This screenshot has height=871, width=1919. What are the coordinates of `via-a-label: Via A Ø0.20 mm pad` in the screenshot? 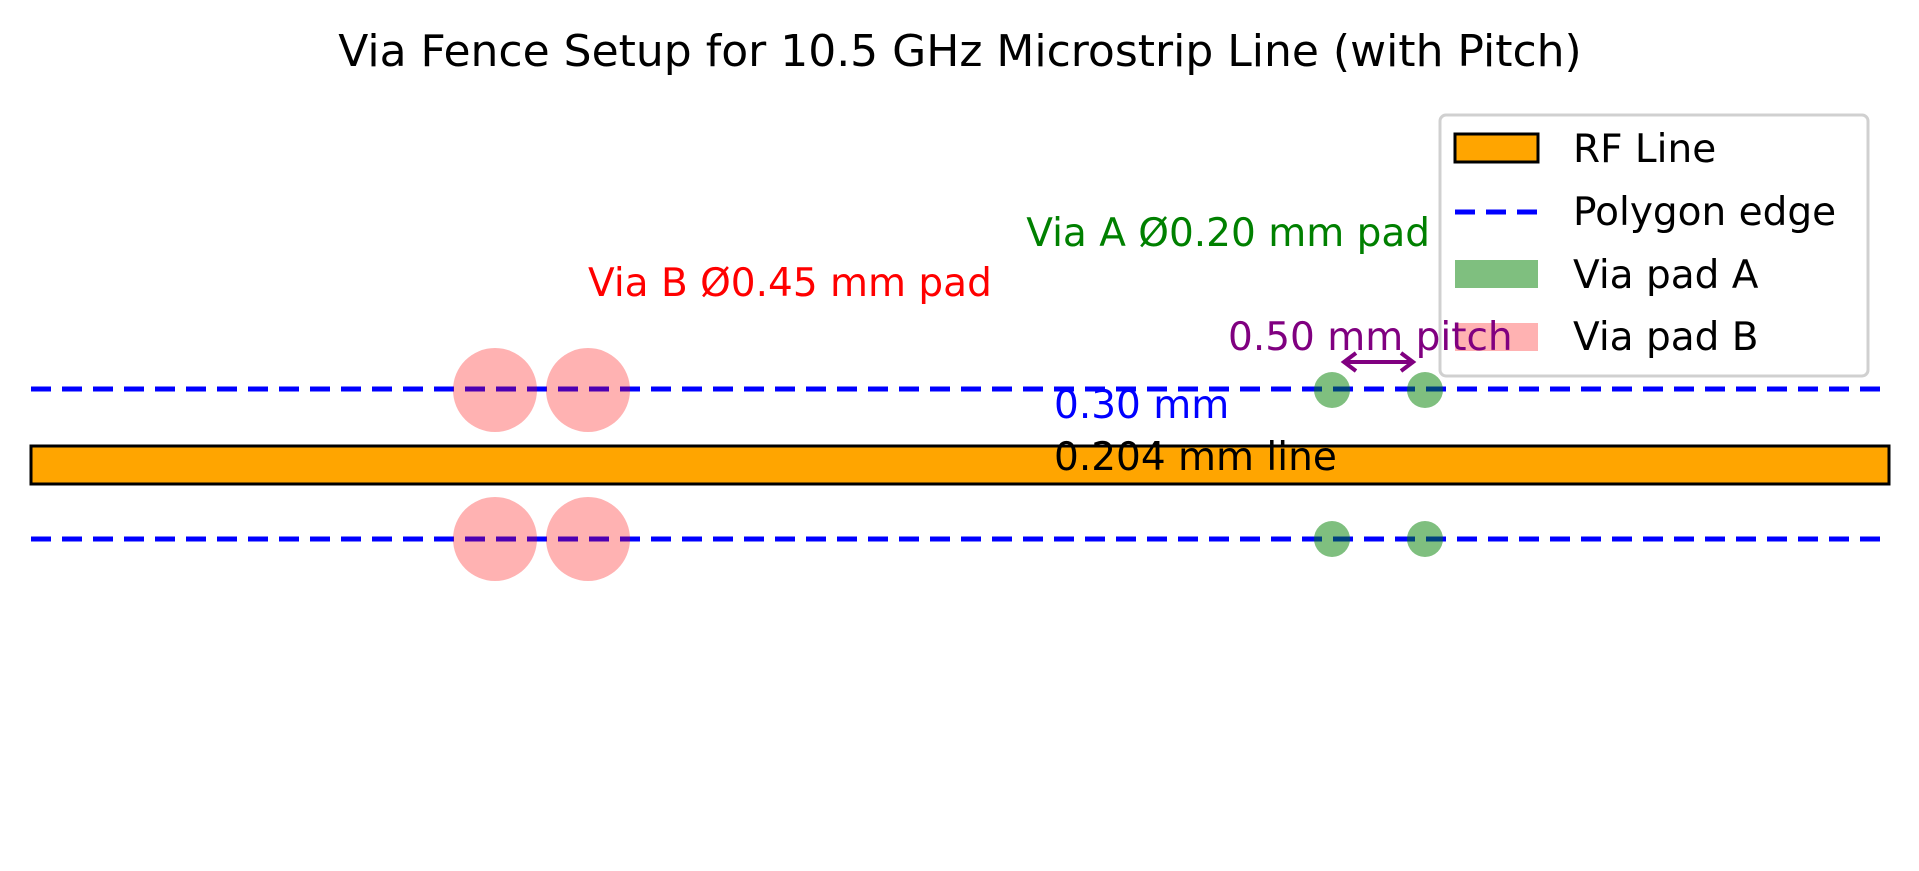 It's located at (1228, 233).